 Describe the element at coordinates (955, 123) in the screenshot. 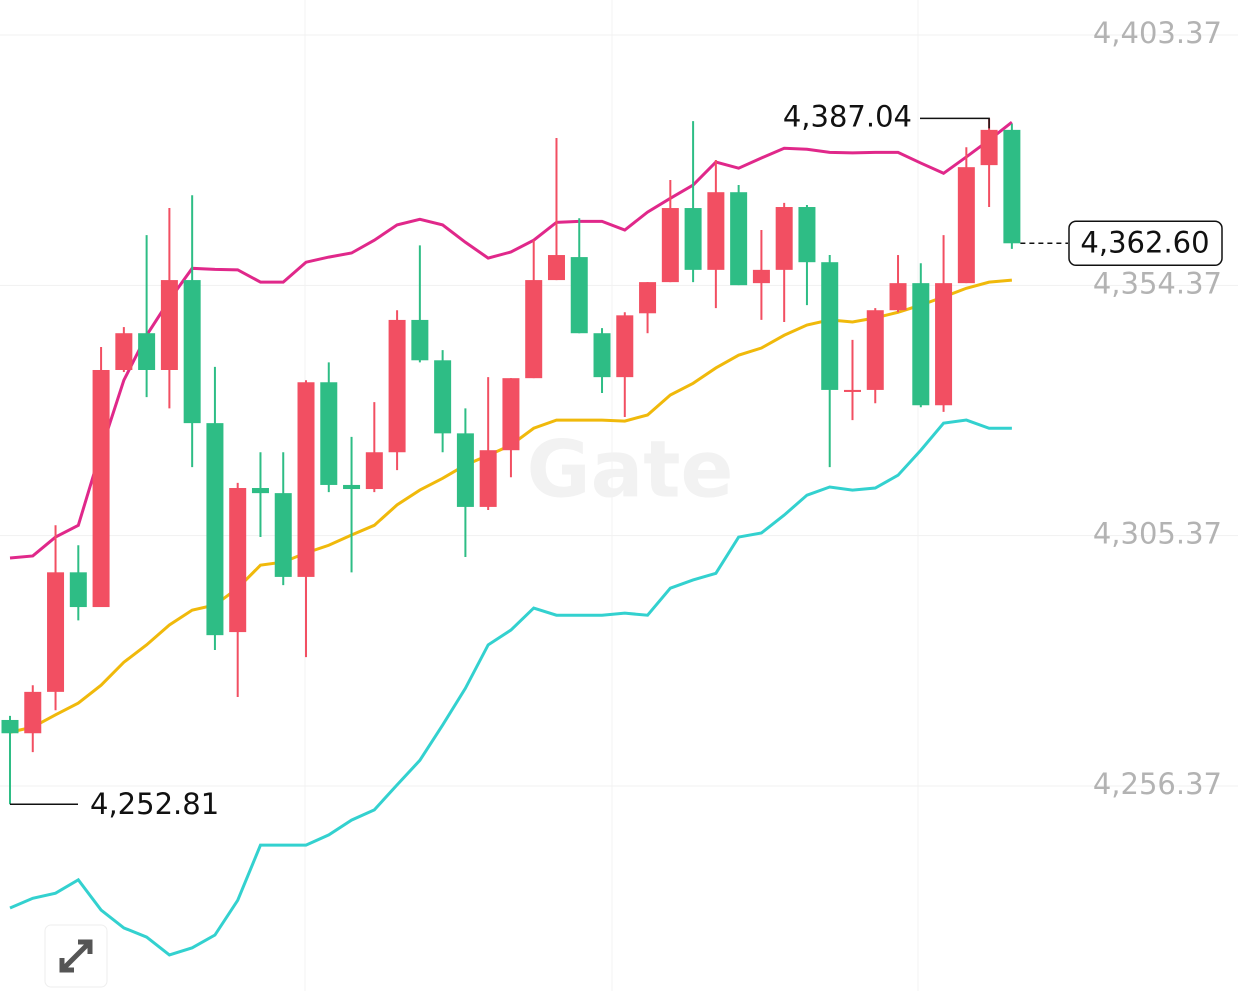

I see `high-marker` at that location.